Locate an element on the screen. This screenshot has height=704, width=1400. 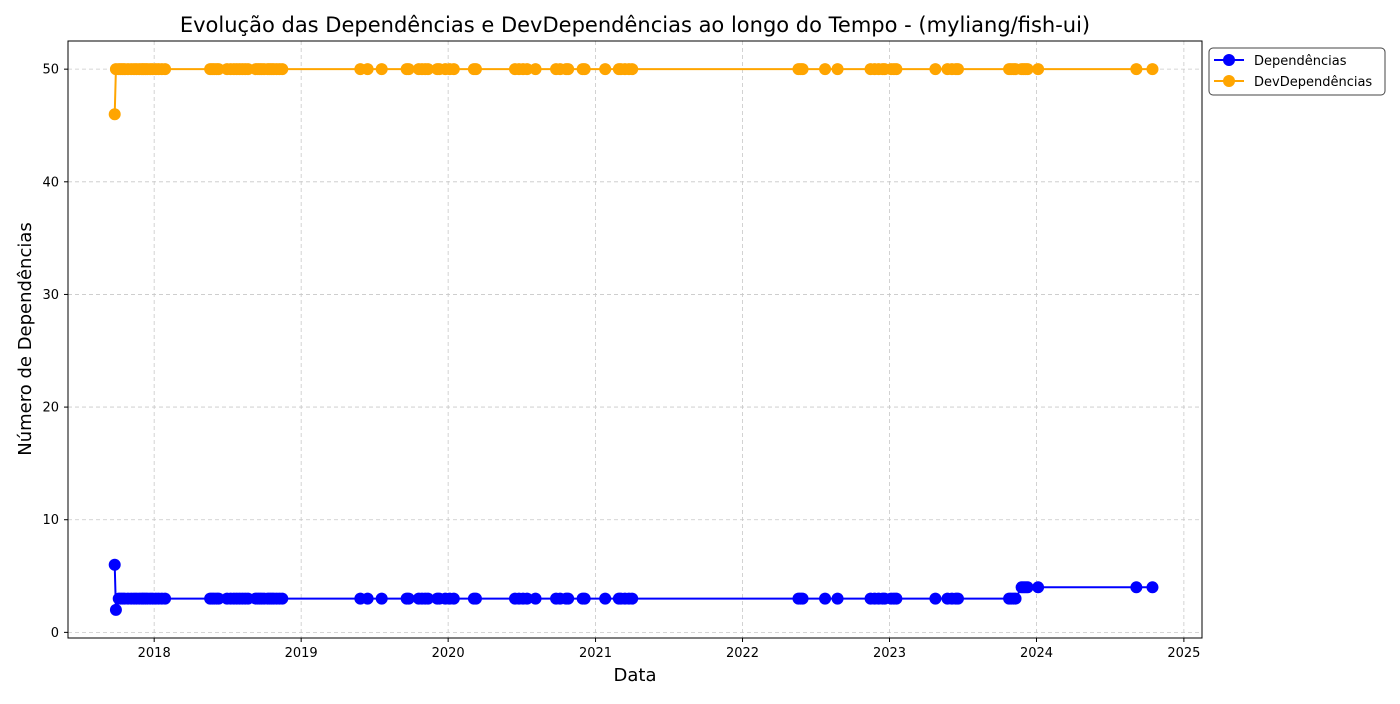
legend-box is located at coordinates (1297, 71).